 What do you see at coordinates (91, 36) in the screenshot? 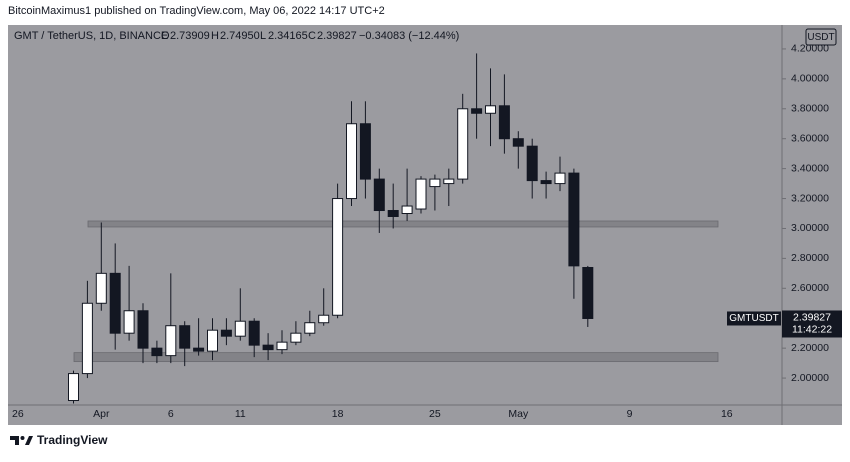
I see `symbol: GMT / TetherUS, 1D, BINANCE` at bounding box center [91, 36].